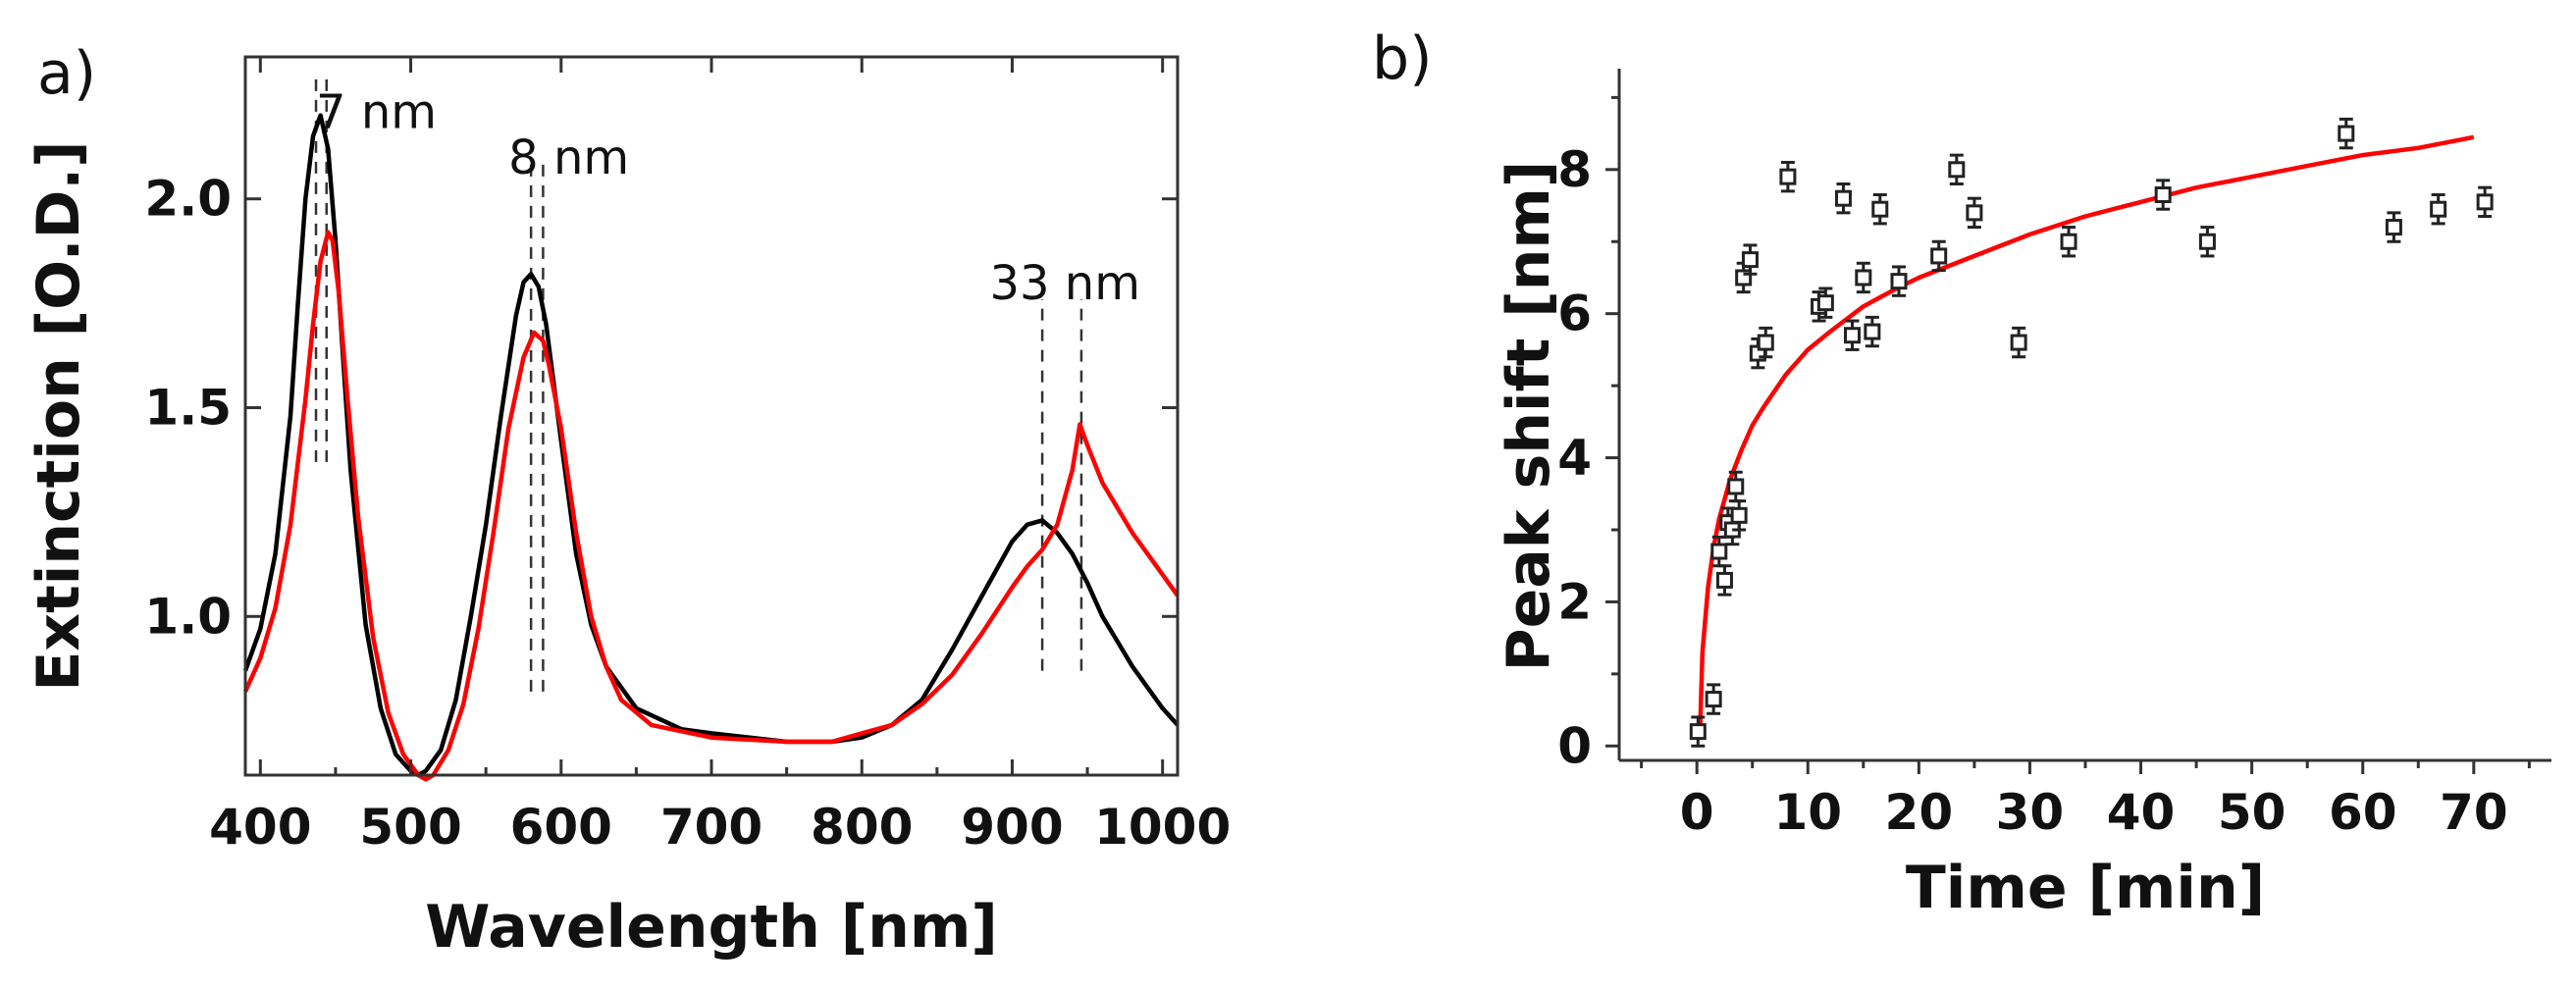  Describe the element at coordinates (260, 827) in the screenshot. I see `a-x-tick-label: 400` at that location.